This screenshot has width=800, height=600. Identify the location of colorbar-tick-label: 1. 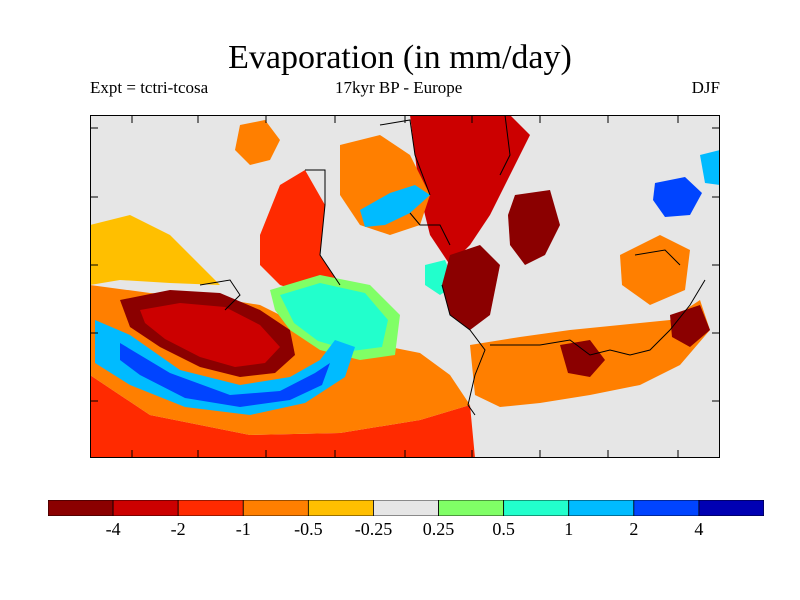
(569, 529).